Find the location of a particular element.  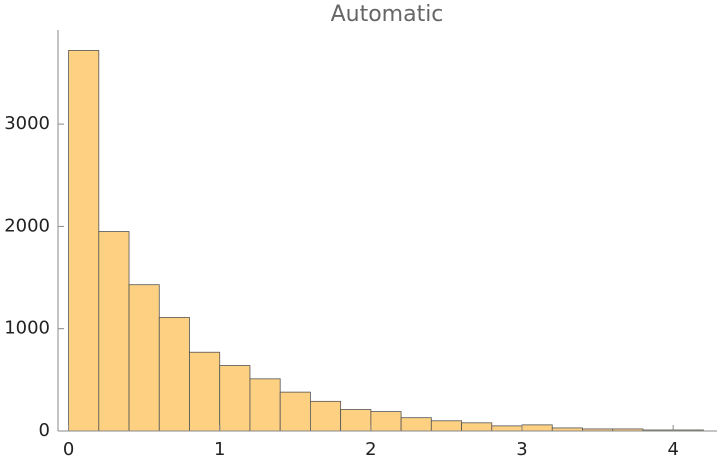

x-tick-label: 1 is located at coordinates (219, 449).